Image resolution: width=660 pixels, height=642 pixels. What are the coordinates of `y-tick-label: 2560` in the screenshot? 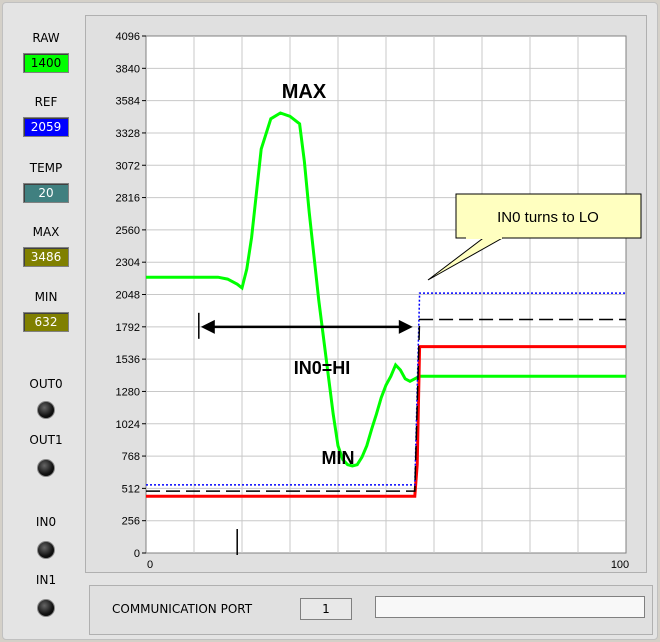 It's located at (128, 231).